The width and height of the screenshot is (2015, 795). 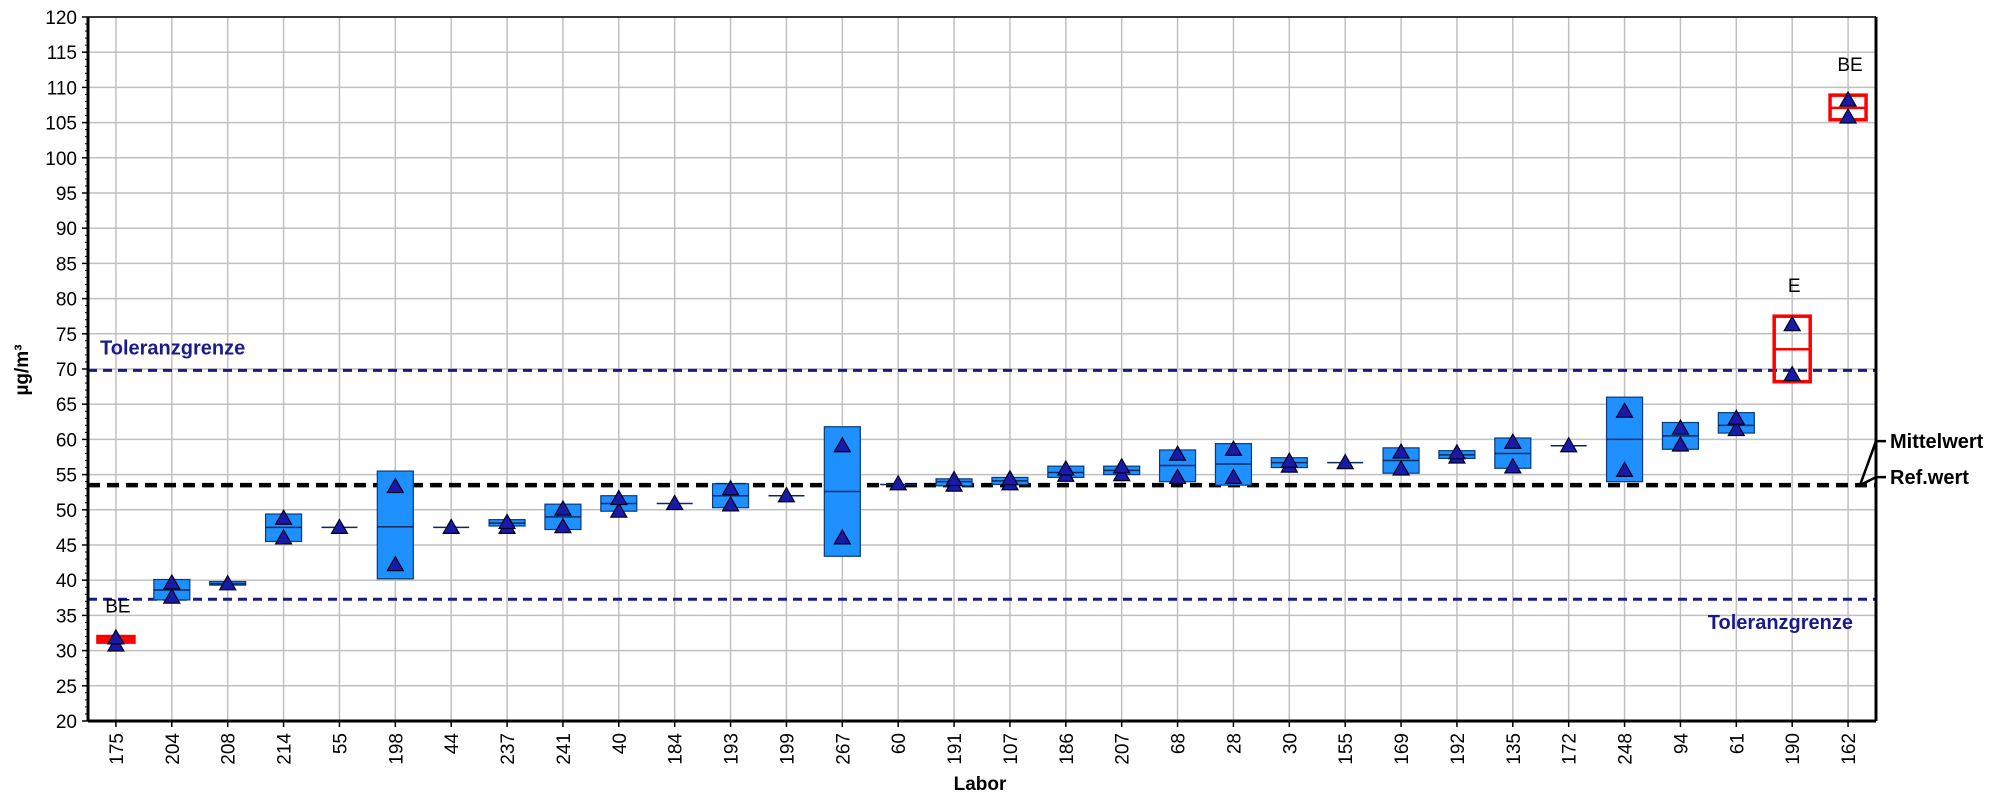 What do you see at coordinates (843, 749) in the screenshot?
I see `x-tick-label: 267` at bounding box center [843, 749].